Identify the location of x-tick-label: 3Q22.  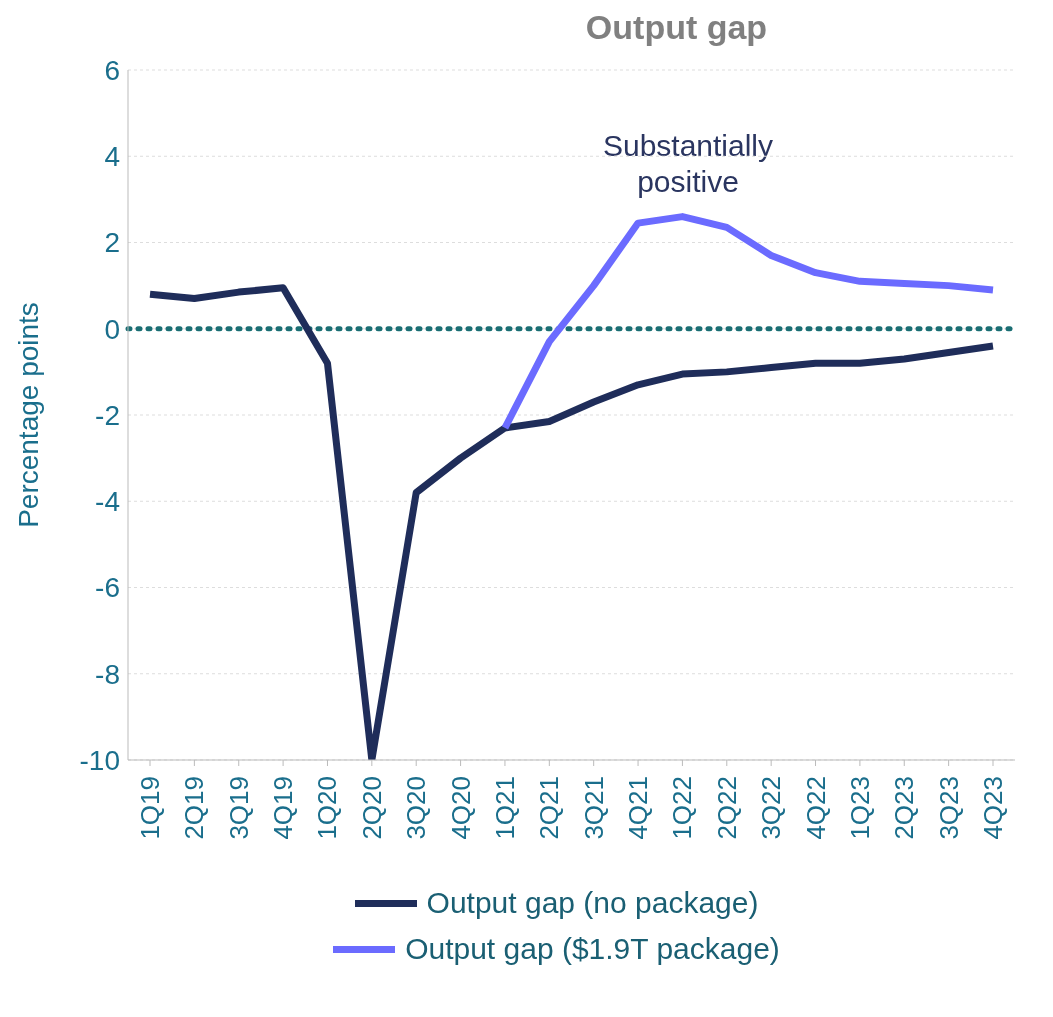
(771, 808).